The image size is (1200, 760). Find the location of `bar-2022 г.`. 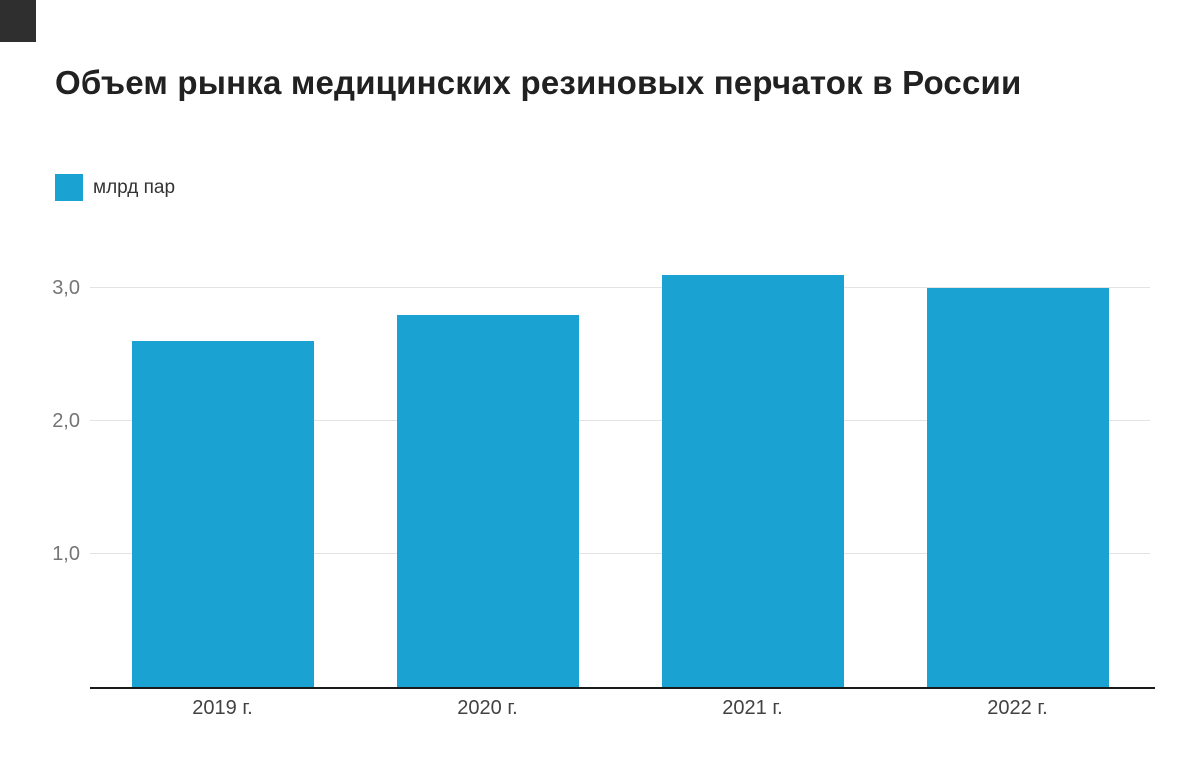

bar-2022 г. is located at coordinates (1017, 487).